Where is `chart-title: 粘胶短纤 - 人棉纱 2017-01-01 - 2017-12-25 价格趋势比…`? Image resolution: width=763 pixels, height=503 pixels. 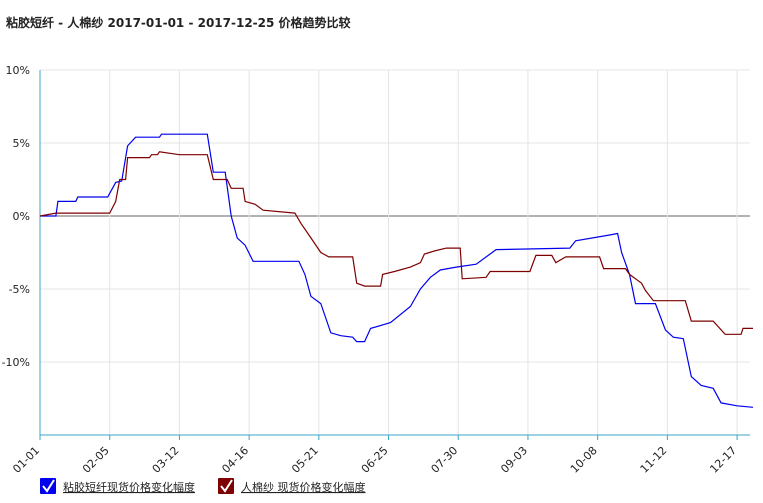 chart-title: 粘胶短纤 - 人棉纱 2017-01-01 - 2017-12-25 价格趋势比… is located at coordinates (178, 22).